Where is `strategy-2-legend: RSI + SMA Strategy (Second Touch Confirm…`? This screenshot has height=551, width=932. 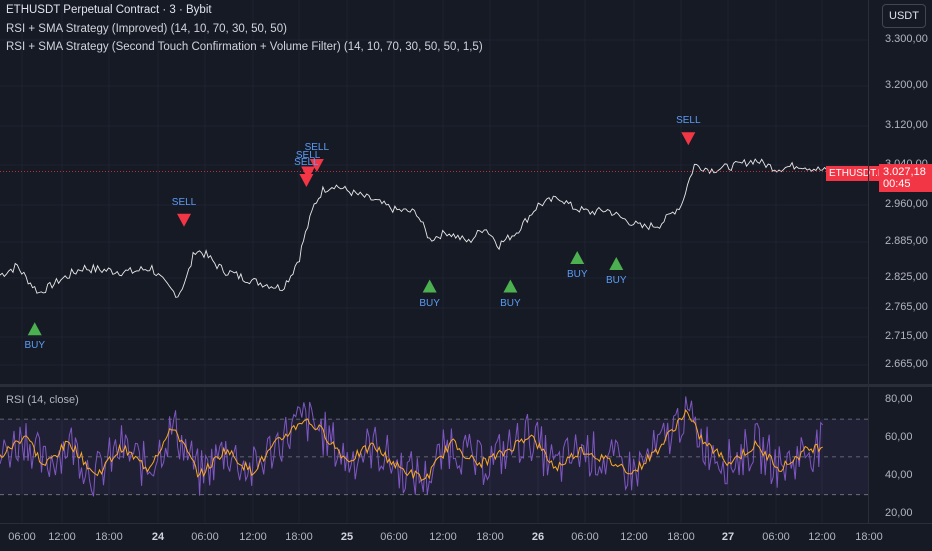 strategy-2-legend: RSI + SMA Strategy (Second Touch Confirm… is located at coordinates (244, 47).